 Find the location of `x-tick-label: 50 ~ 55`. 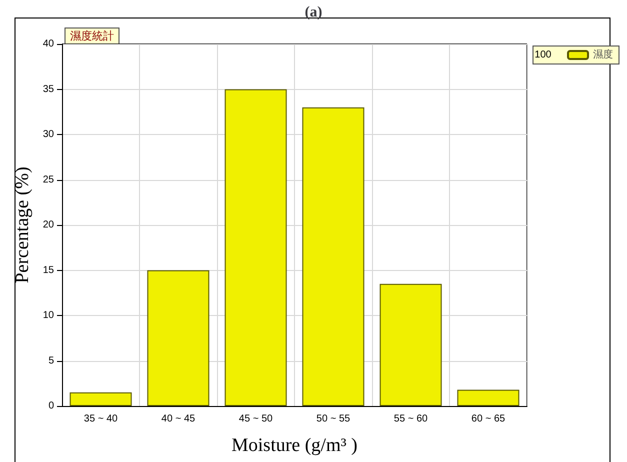

x-tick-label: 50 ~ 55 is located at coordinates (333, 419).